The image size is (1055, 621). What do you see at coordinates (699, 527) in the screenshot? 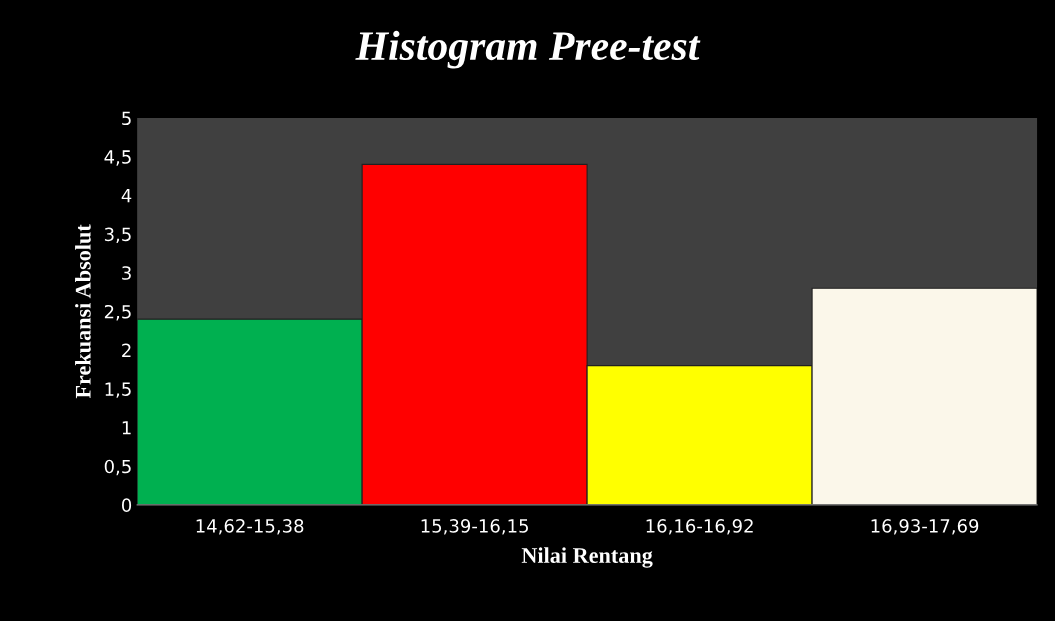
I see `x-tick-label: 16,16-16,92` at bounding box center [699, 527].